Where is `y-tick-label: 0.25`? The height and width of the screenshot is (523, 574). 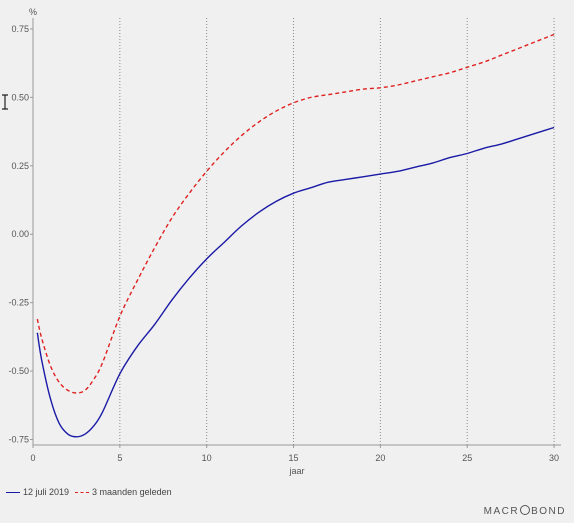
y-tick-label: 0.25 is located at coordinates (20, 166).